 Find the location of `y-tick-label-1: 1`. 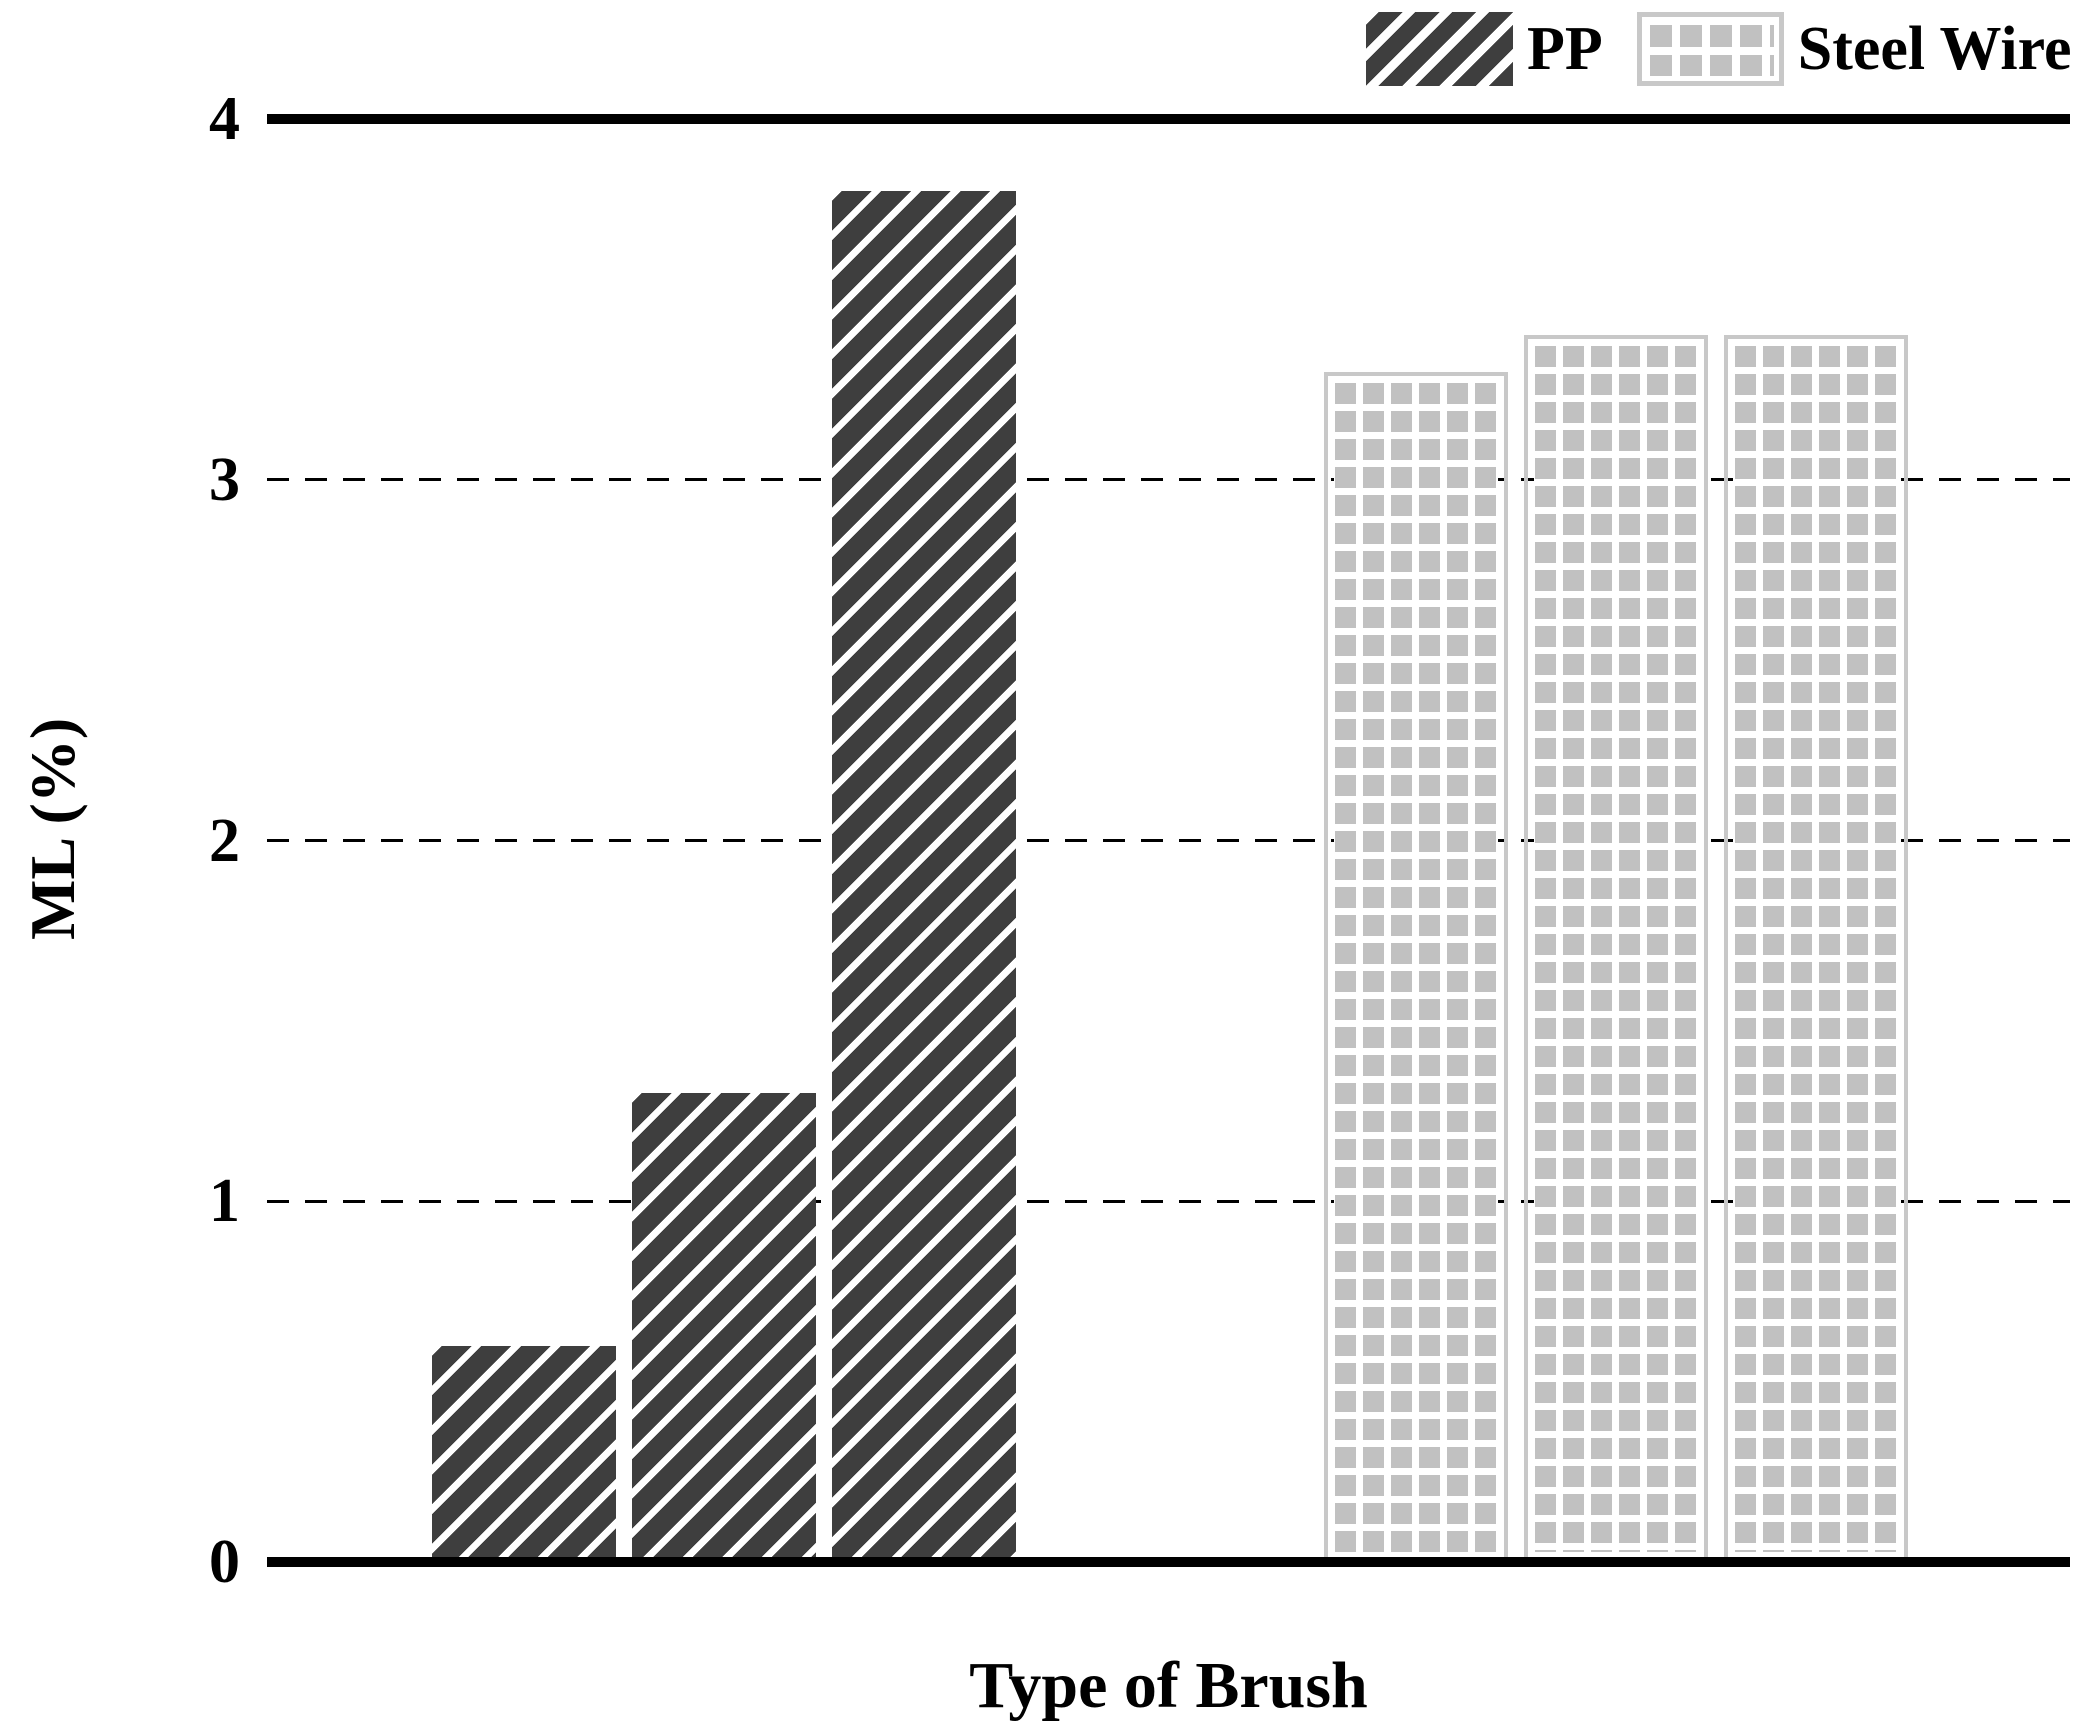

y-tick-label-1: 1 is located at coordinates (224, 1201).